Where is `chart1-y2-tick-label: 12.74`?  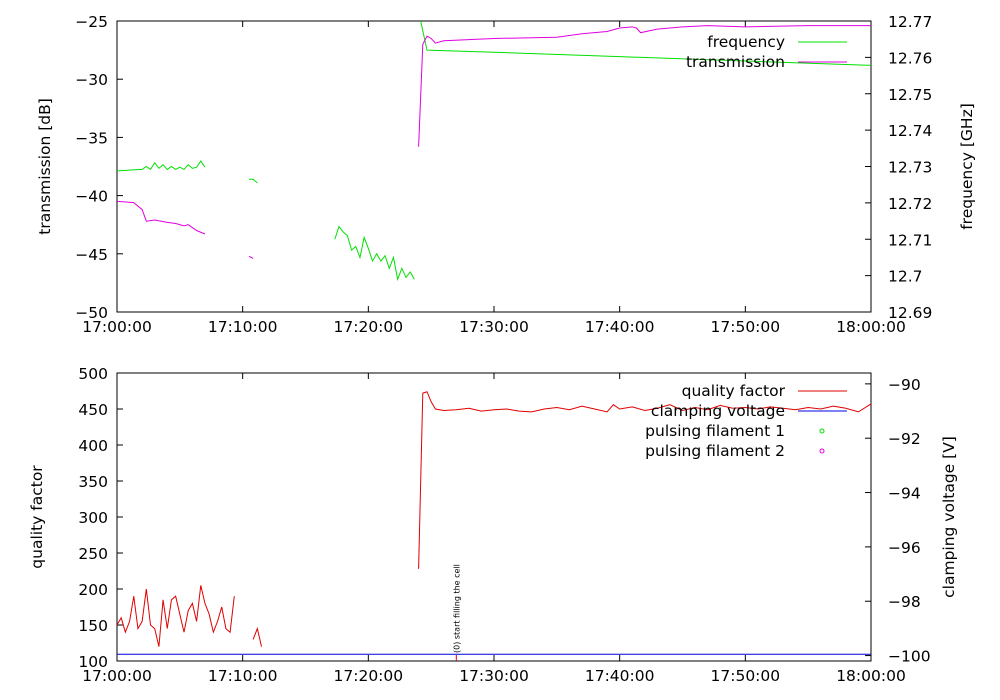
chart1-y2-tick-label: 12.74 is located at coordinates (910, 131).